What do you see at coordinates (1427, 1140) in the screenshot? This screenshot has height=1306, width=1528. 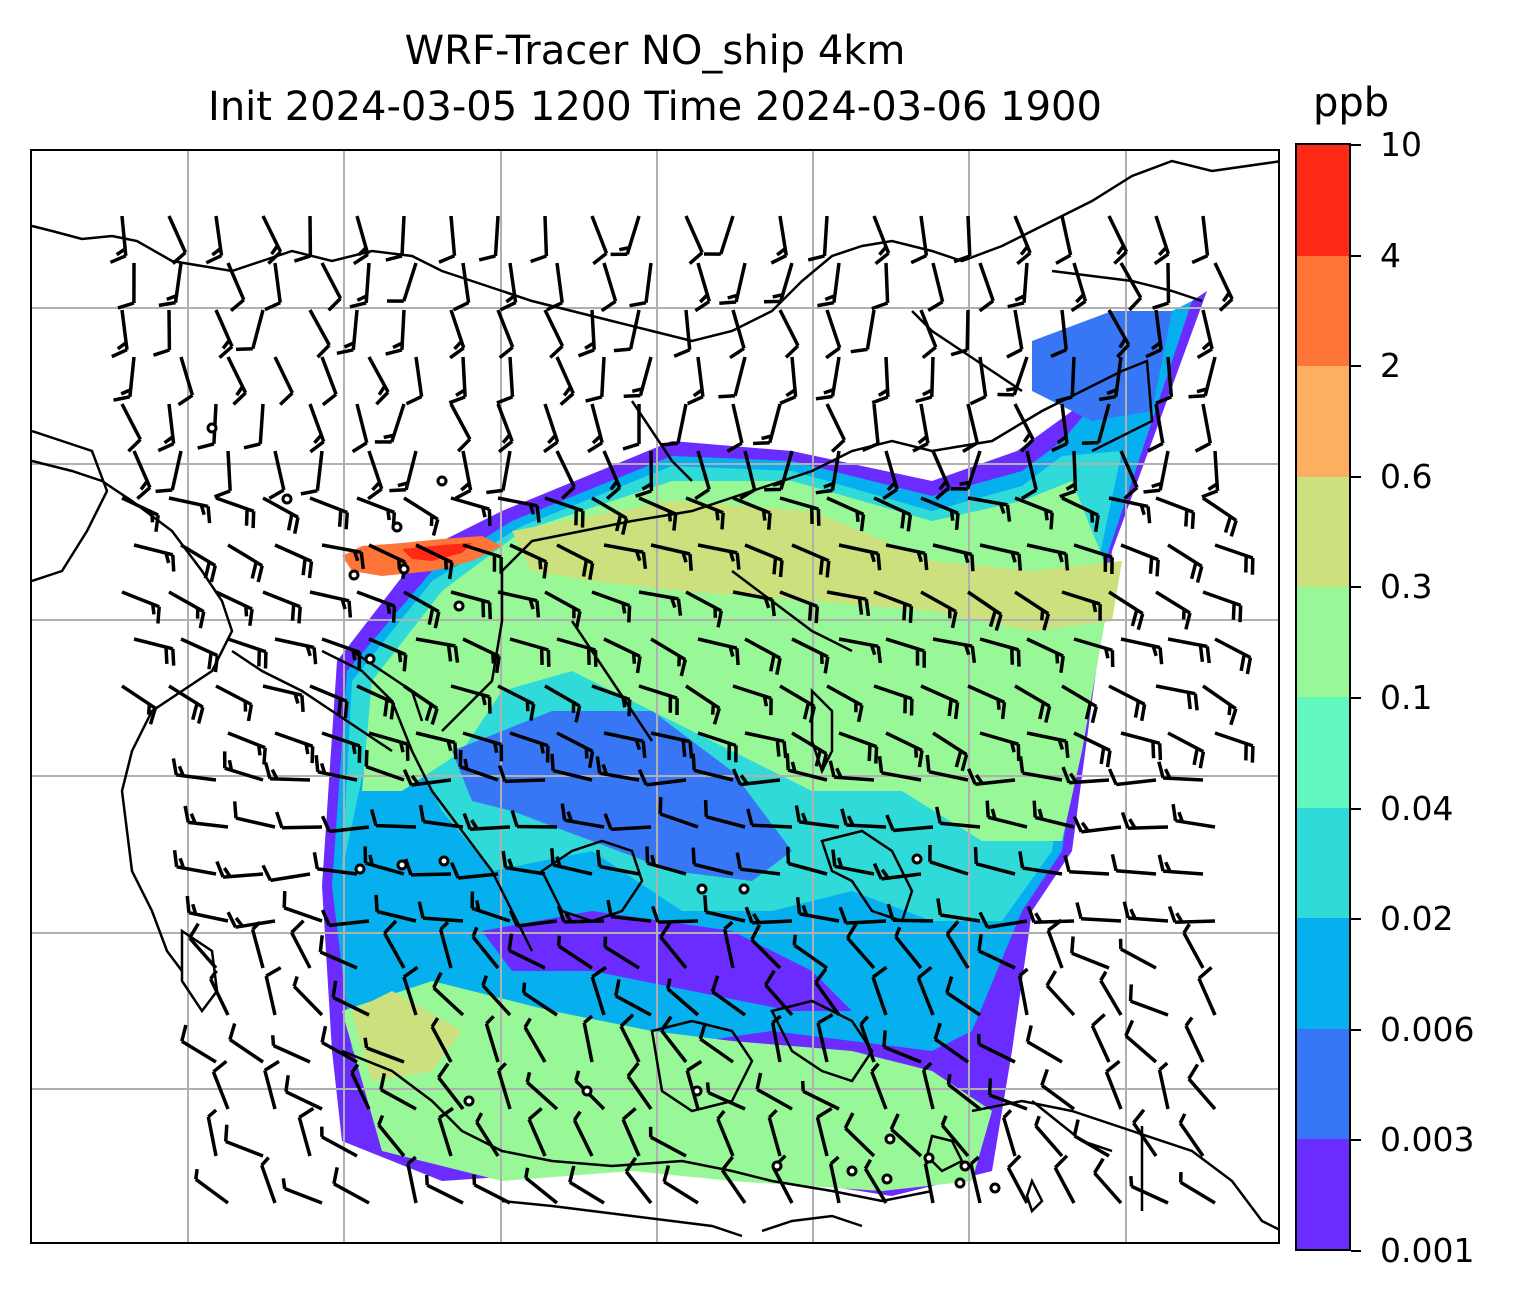 I see `colorbar-tick-label: 0.003` at bounding box center [1427, 1140].